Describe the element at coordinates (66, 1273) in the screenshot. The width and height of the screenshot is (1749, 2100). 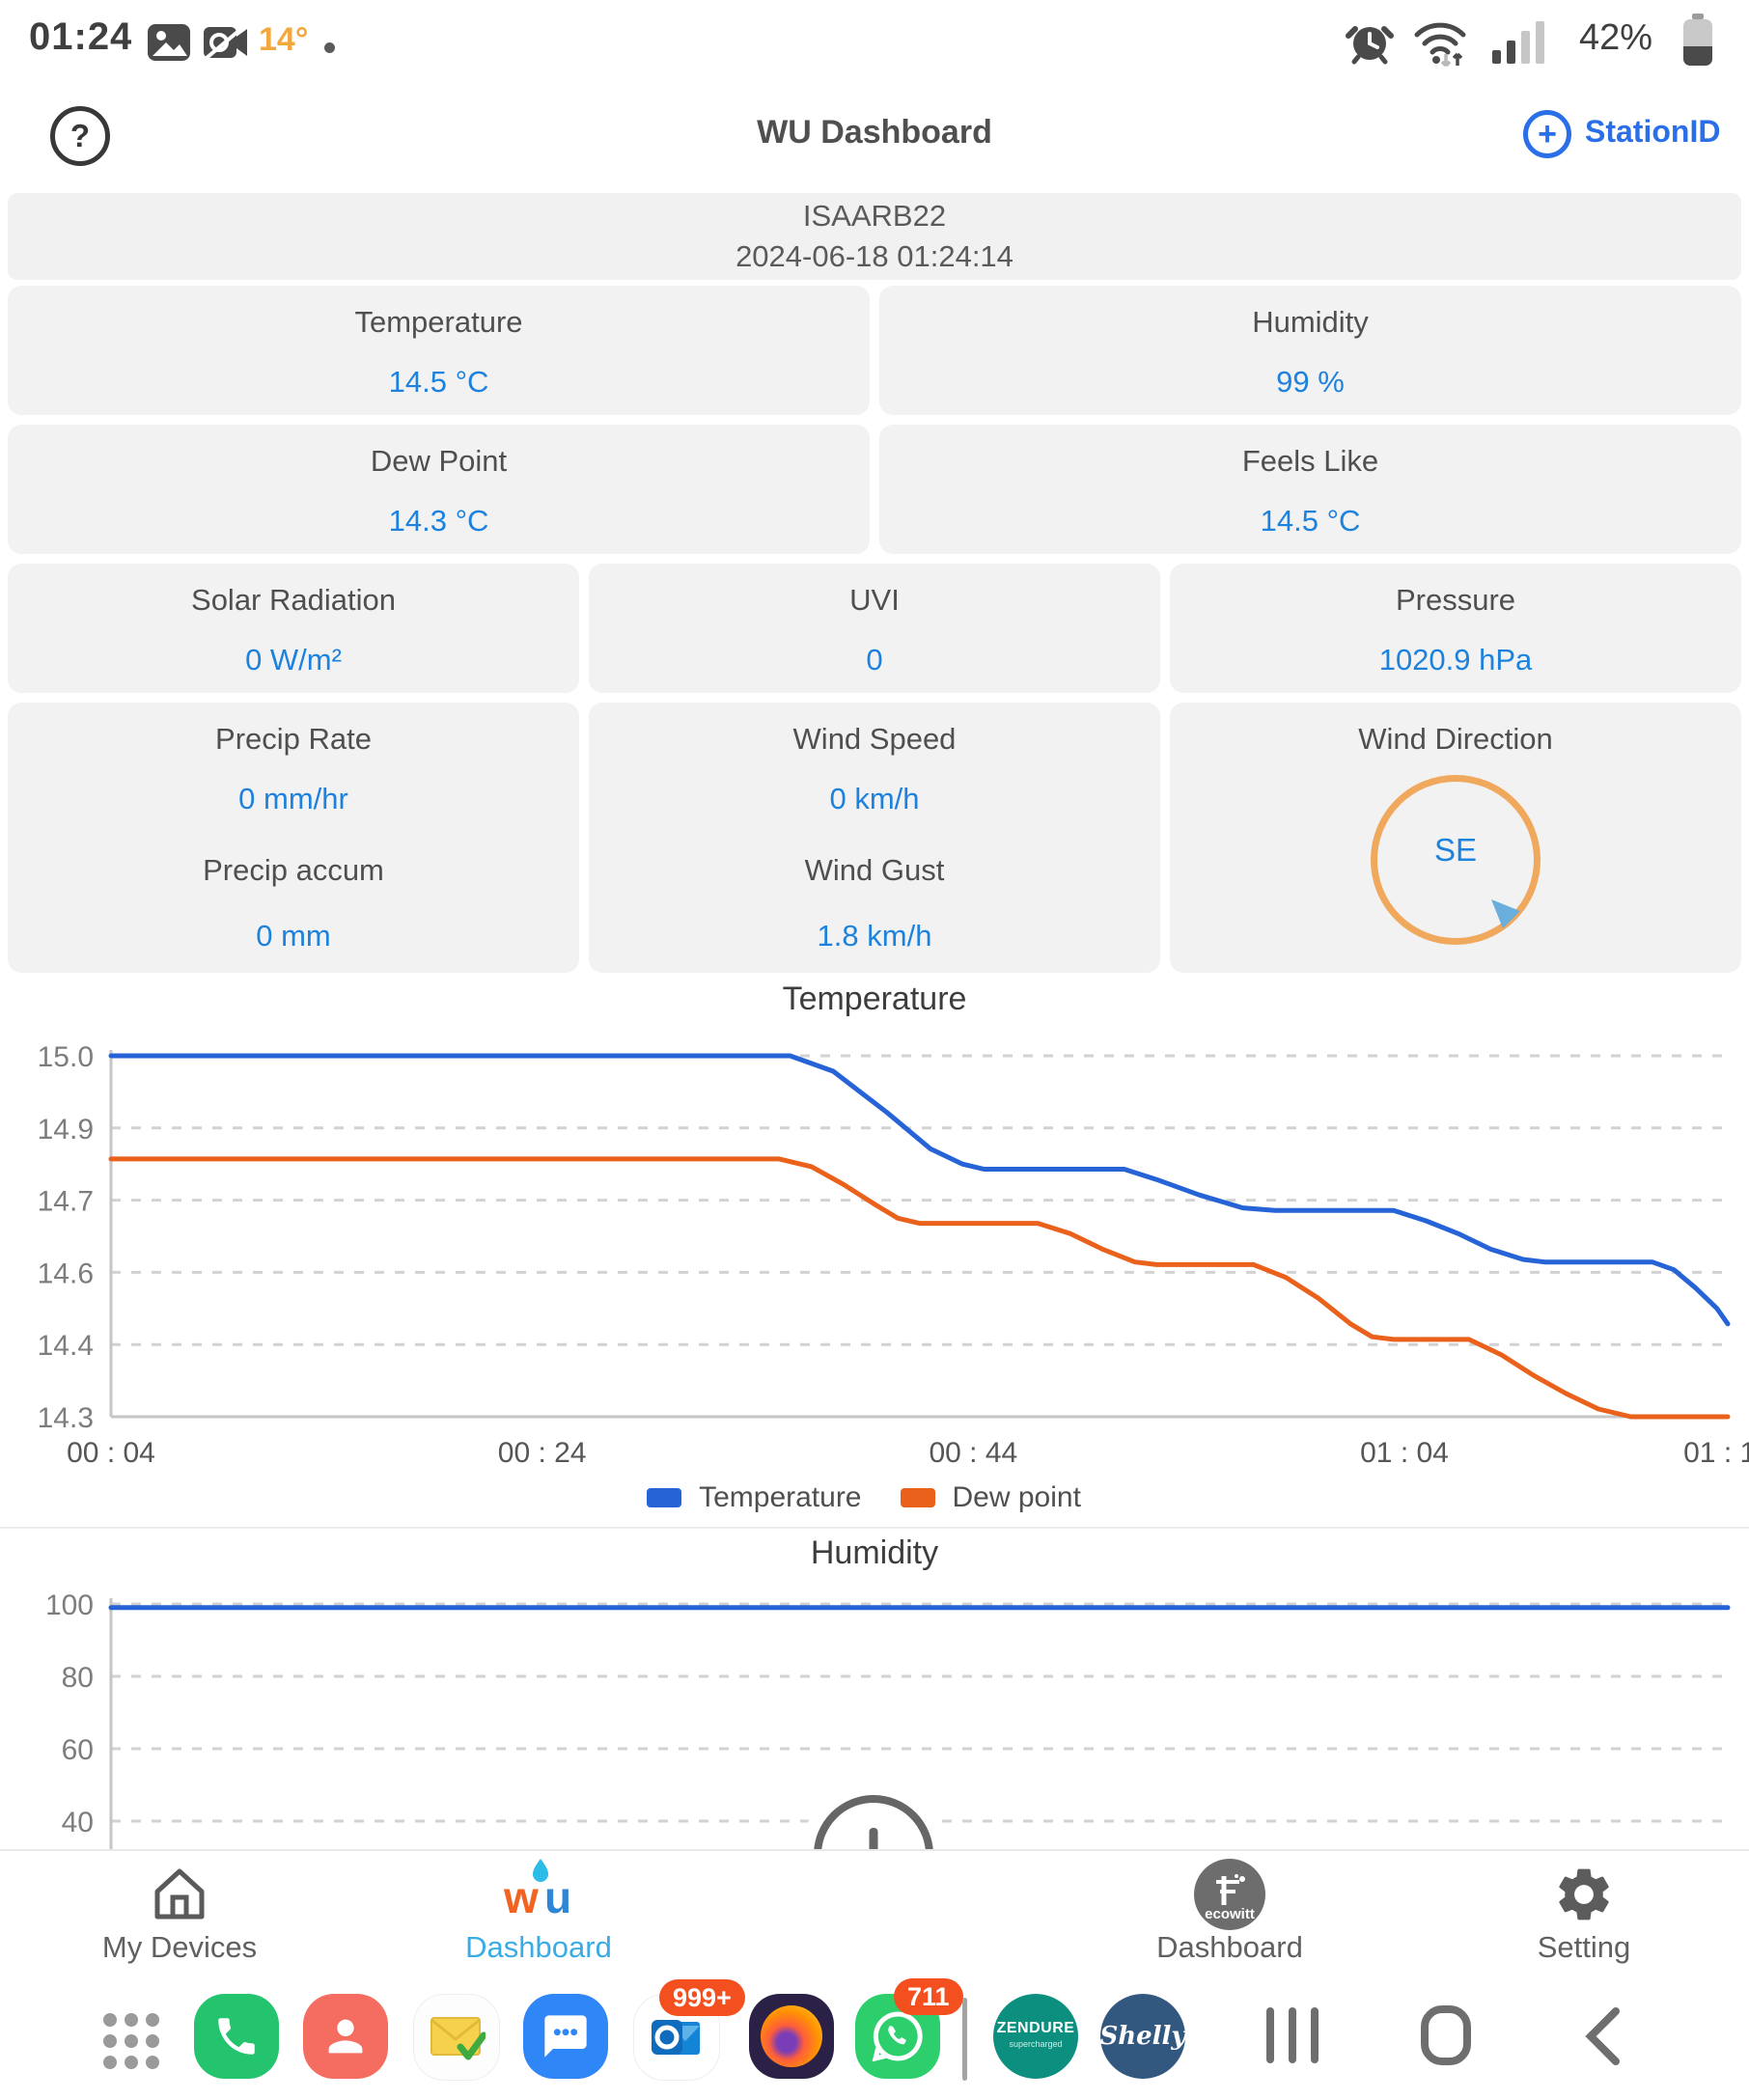
I see `svg-text: 14.6` at that location.